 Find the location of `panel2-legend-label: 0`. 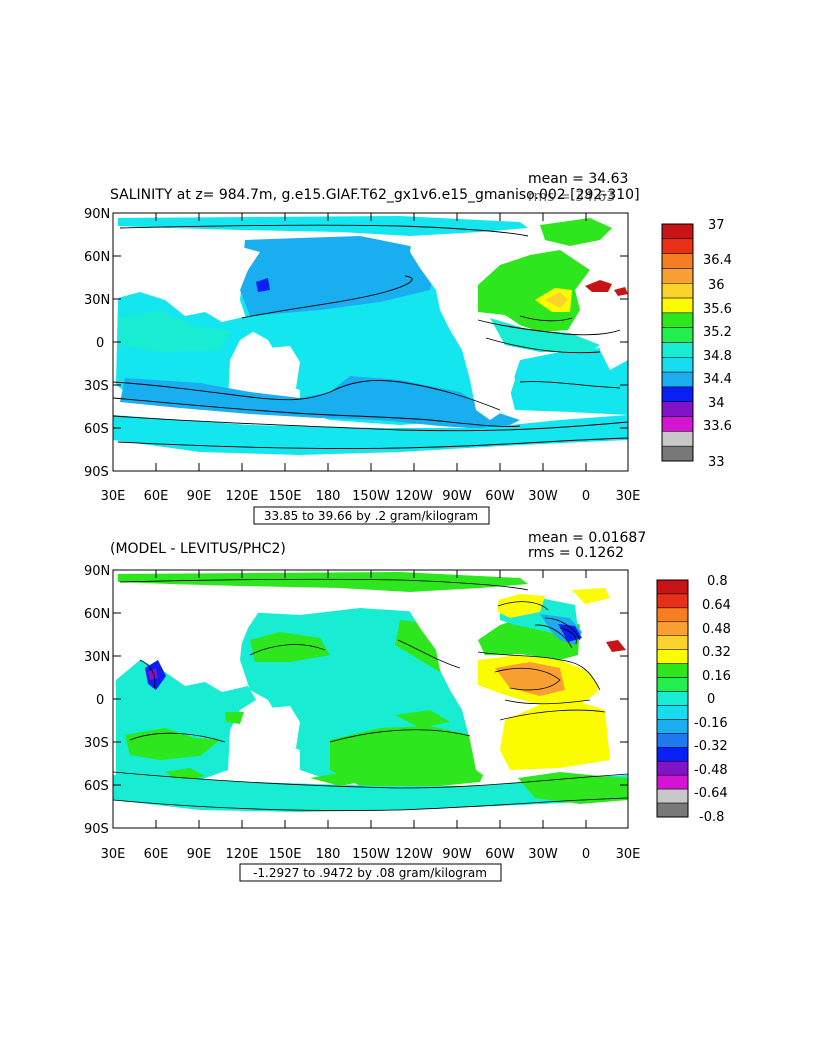

panel2-legend-label: 0 is located at coordinates (711, 699).